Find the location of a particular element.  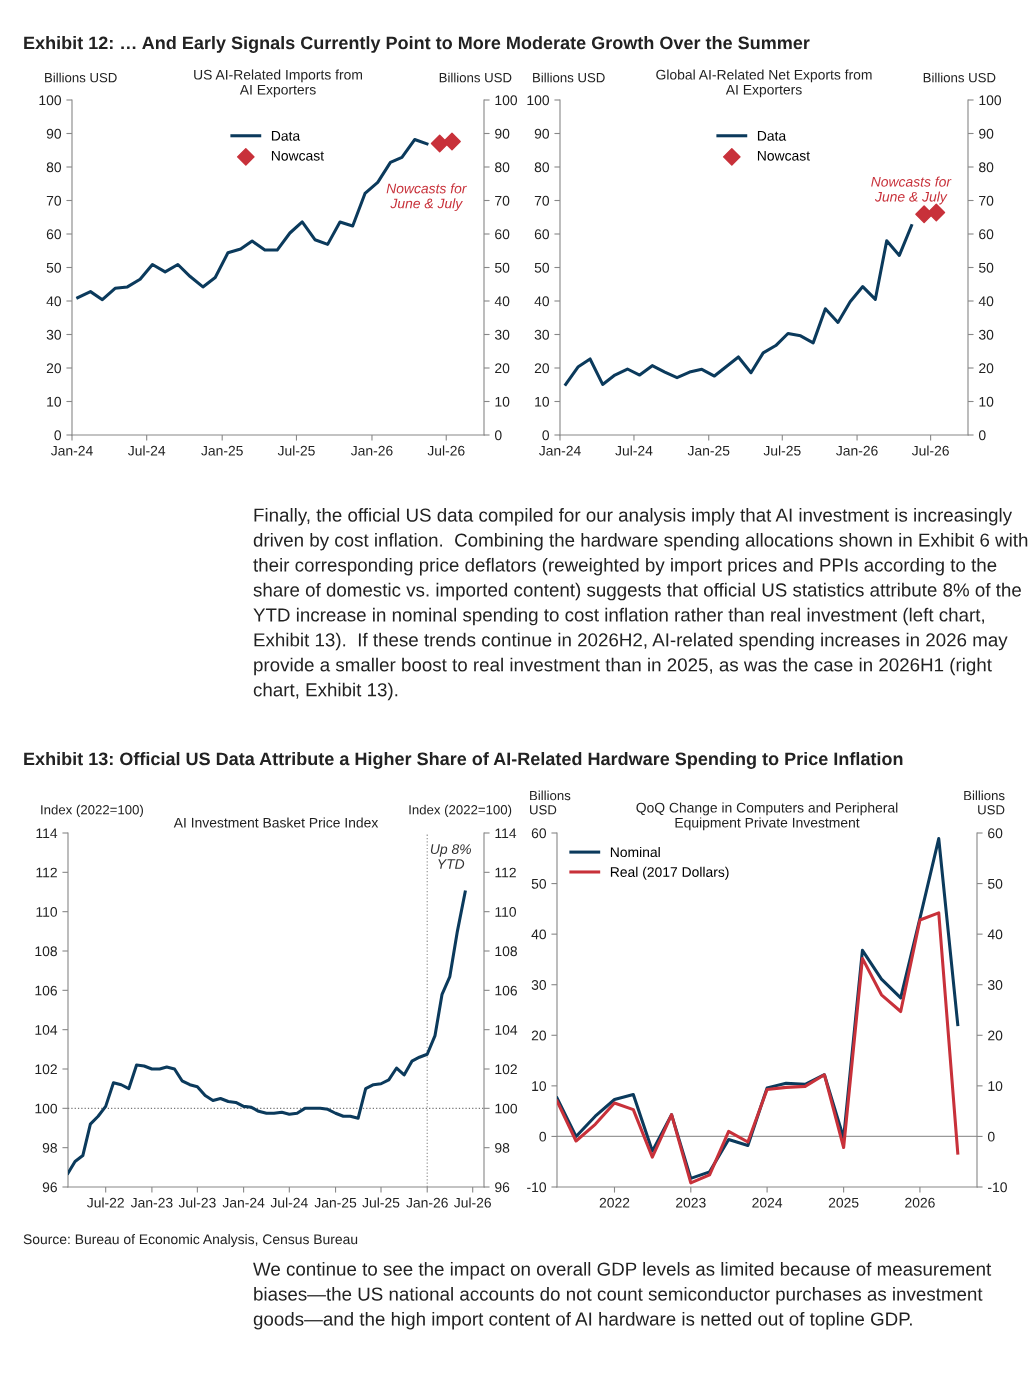

y-tick-label: 80 is located at coordinates (54, 167).